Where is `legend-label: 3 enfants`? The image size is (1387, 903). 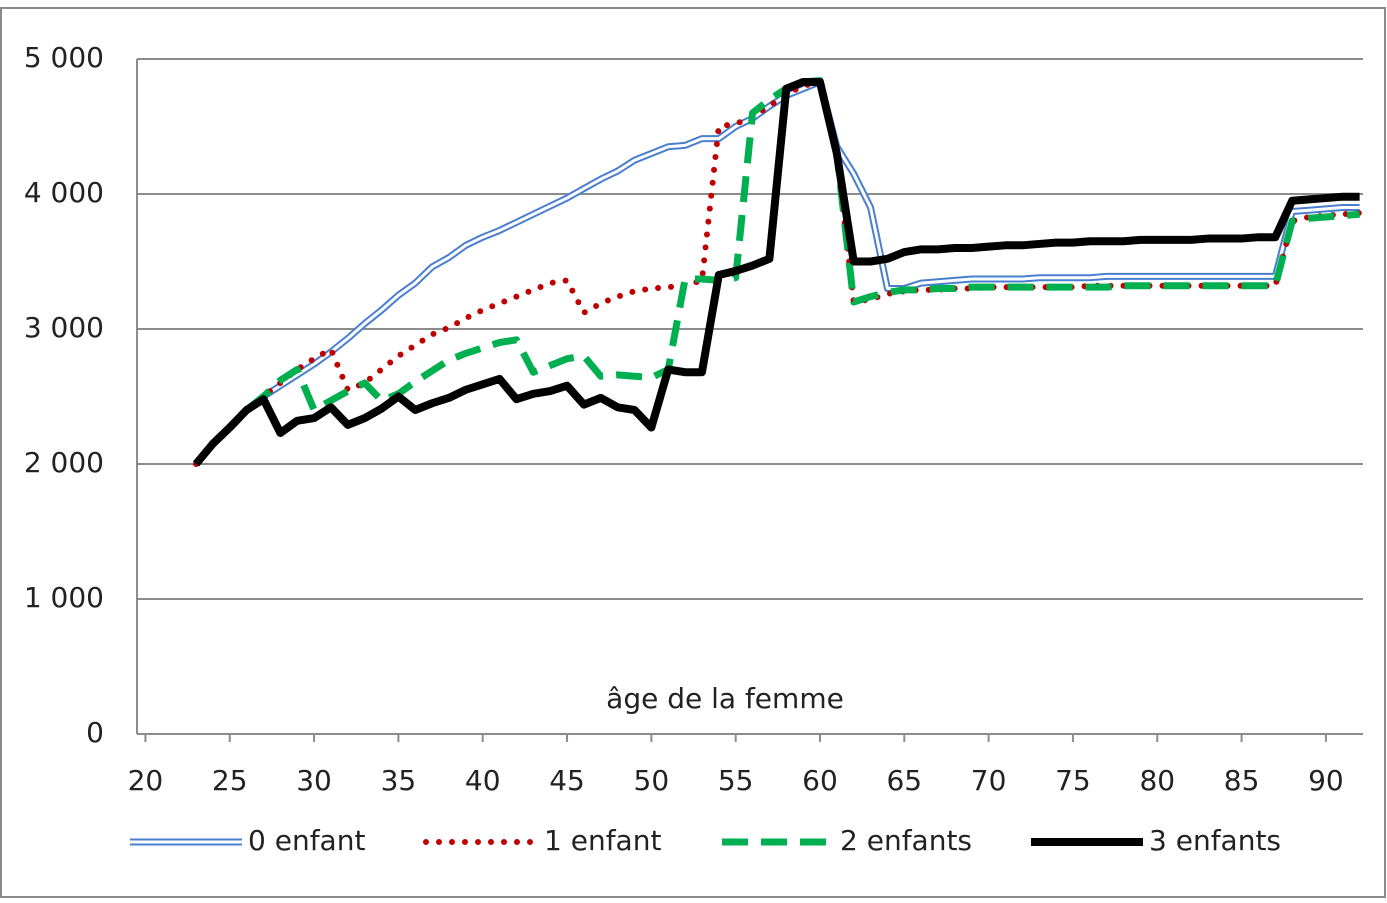
legend-label: 3 enfants is located at coordinates (1215, 840).